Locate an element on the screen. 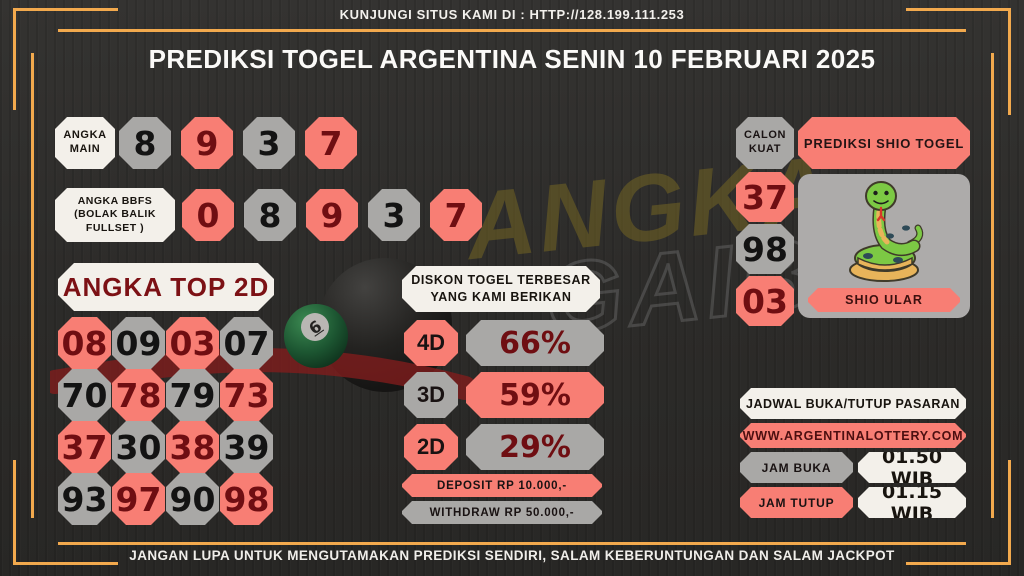 Image resolution: width=1024 pixels, height=576 pixels. angka-main-digits: 8 9 3 7 is located at coordinates (238, 143).